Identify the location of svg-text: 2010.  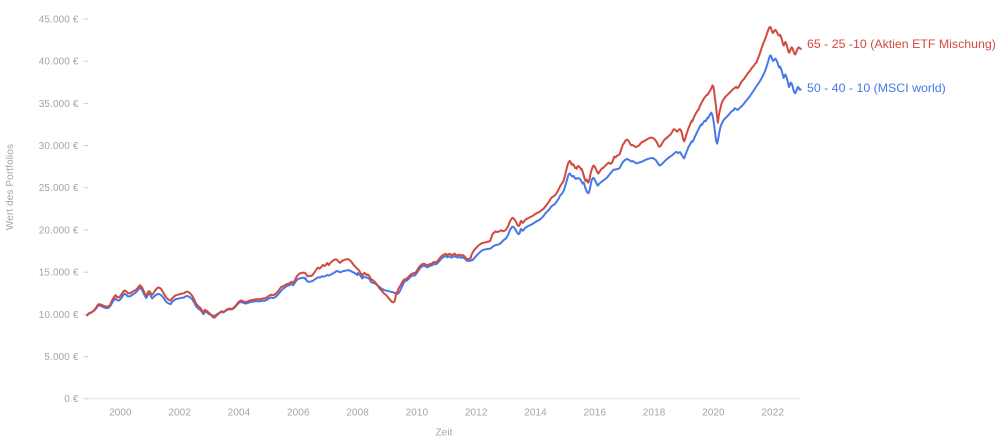
(417, 413).